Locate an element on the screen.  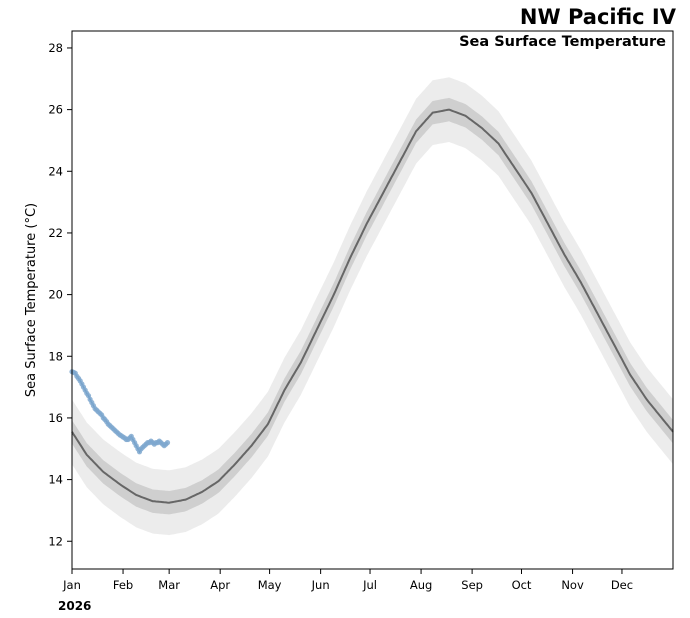
x-tick-label: Jul is located at coordinates (369, 585).